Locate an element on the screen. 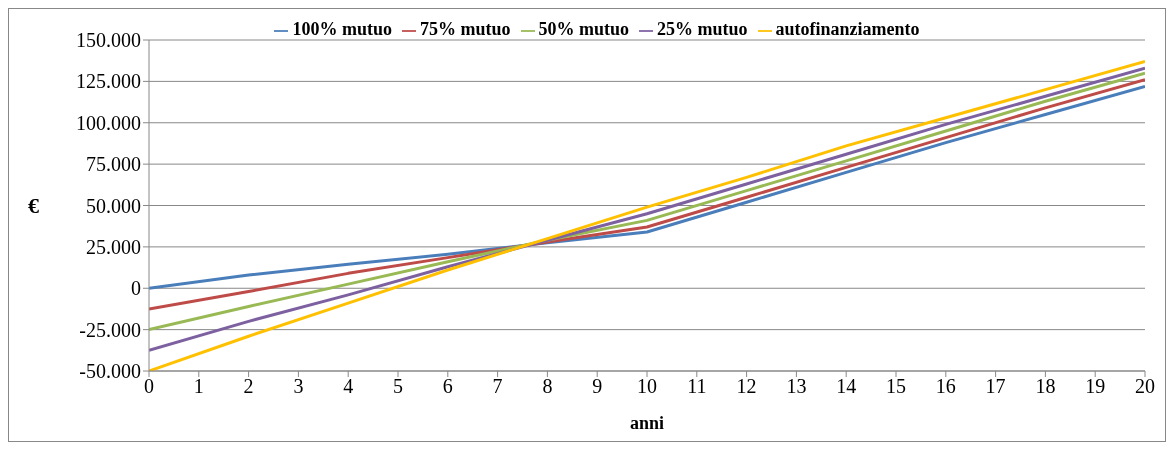 This screenshot has height=450, width=1174. legend-label: 50% mutuo is located at coordinates (584, 29).